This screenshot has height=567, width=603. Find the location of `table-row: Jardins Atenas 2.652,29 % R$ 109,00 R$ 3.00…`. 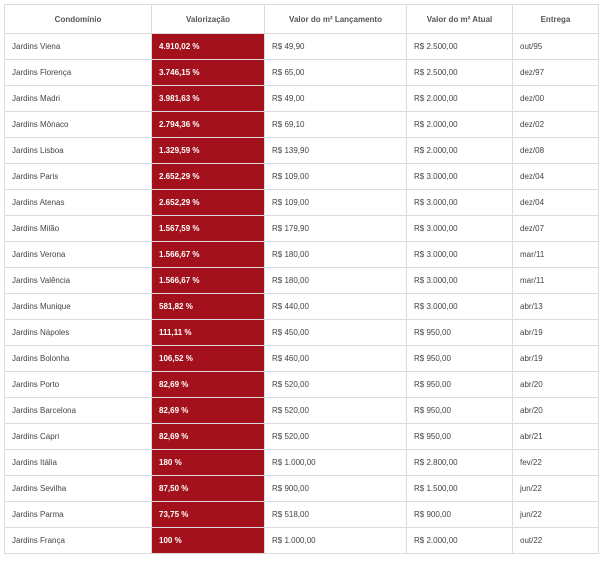

table-row: Jardins Atenas 2.652,29 % R$ 109,00 R$ 3.00… is located at coordinates (301, 202).